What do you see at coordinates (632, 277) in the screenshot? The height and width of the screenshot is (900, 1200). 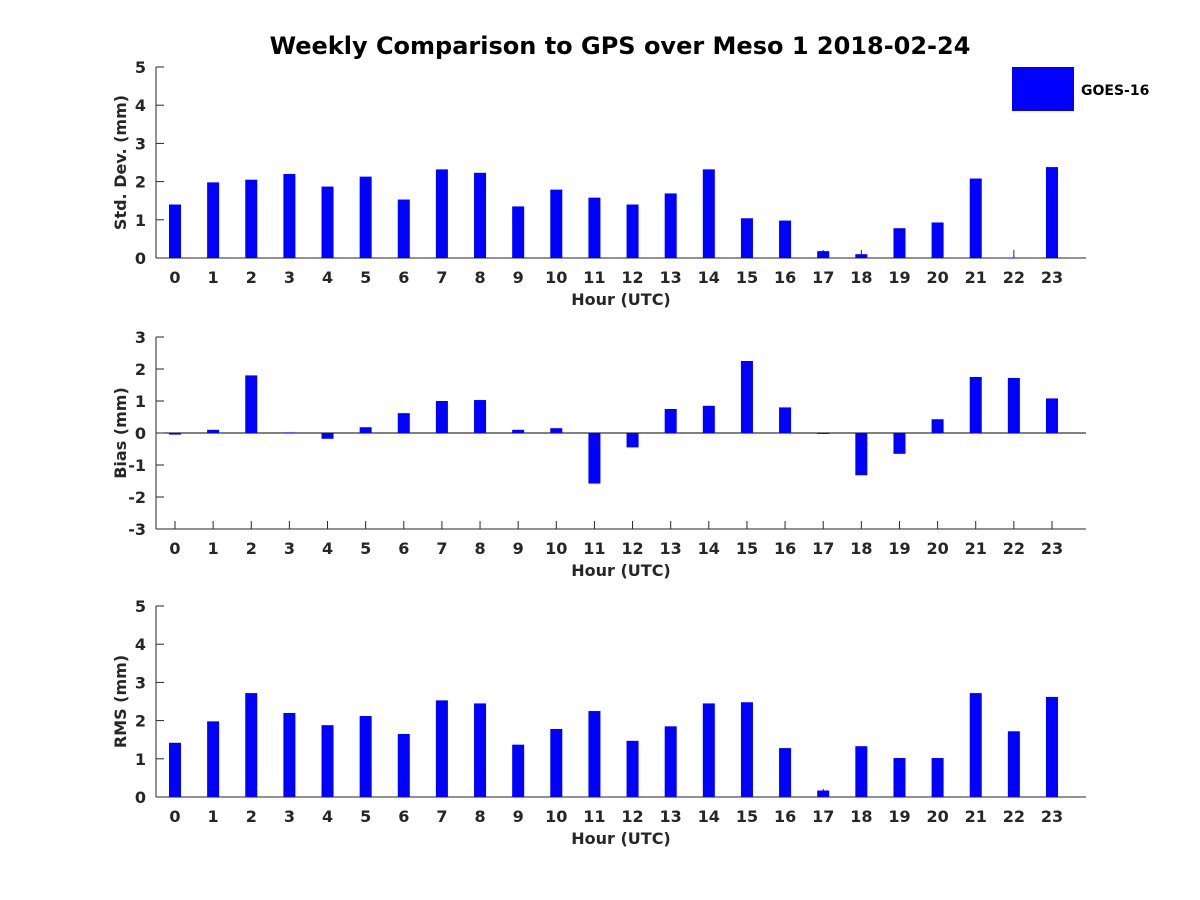 I see `x-tick-label: 12` at bounding box center [632, 277].